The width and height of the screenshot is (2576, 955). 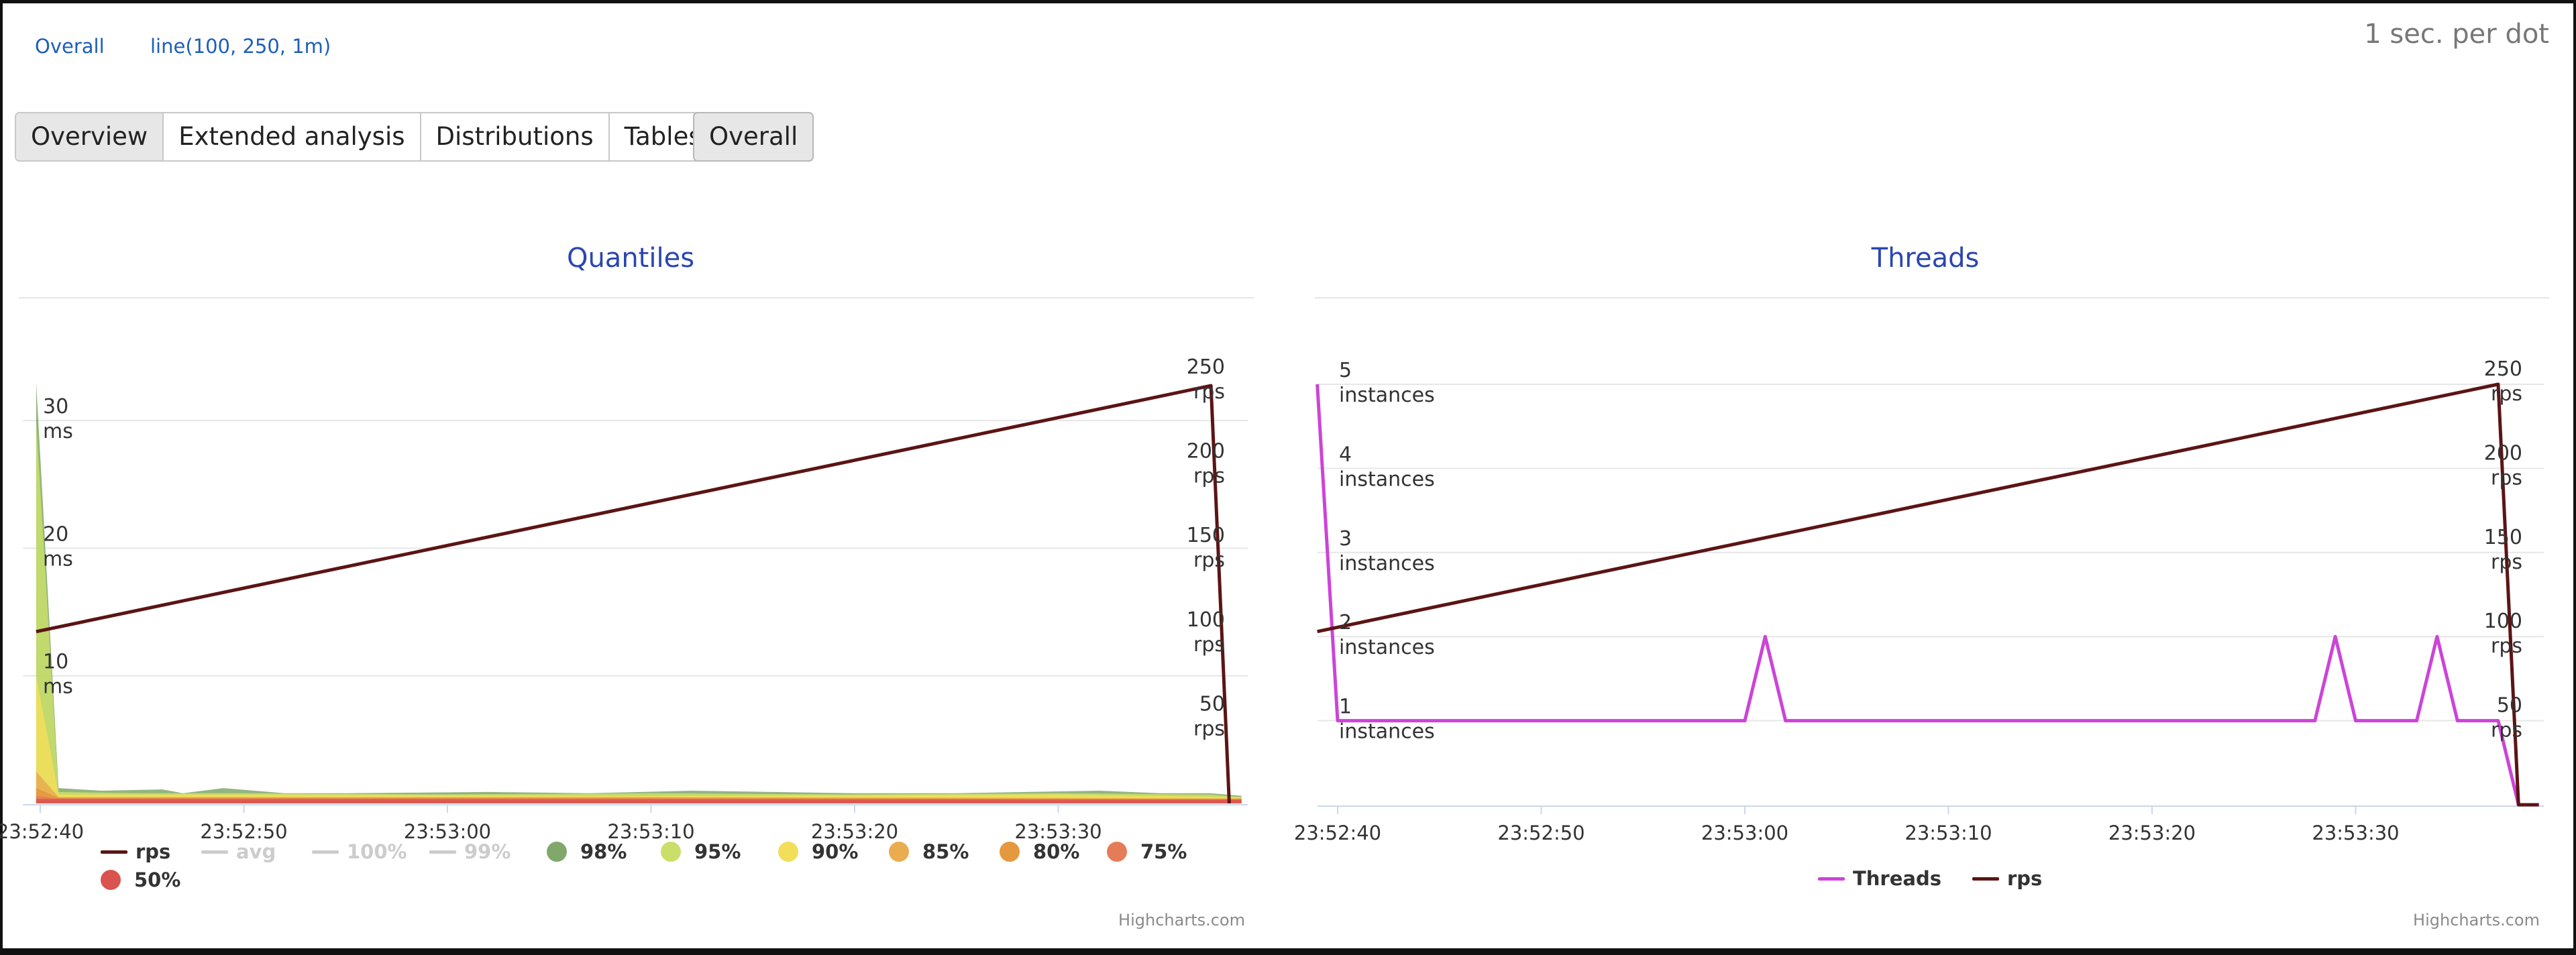 What do you see at coordinates (639, 801) in the screenshot?
I see `quantiles-area-50pct` at bounding box center [639, 801].